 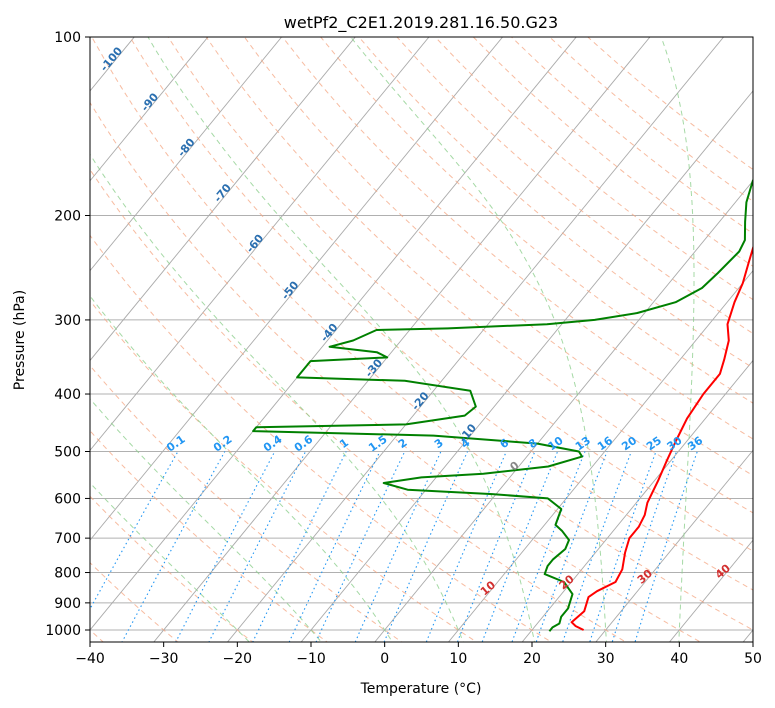 What do you see at coordinates (67, 604) in the screenshot?
I see `y-tick-label-1: 900` at bounding box center [67, 604].